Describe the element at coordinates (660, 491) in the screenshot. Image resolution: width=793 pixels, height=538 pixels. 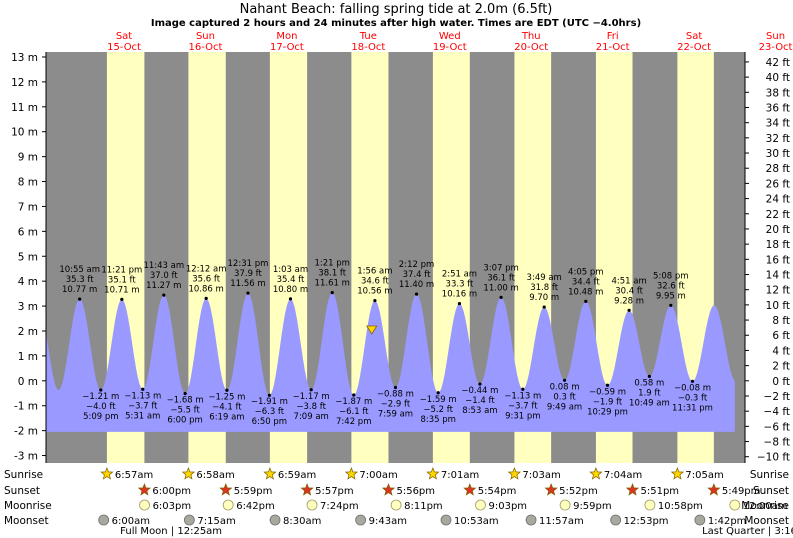
I see `sunset-time: 5:51pm` at that location.